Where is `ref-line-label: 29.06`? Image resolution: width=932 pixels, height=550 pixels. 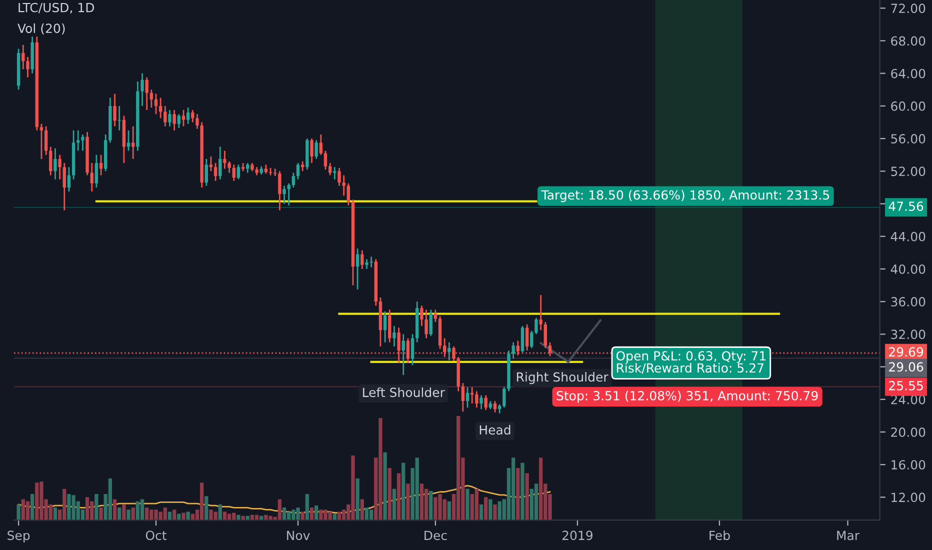
ref-line-label: 29.06 is located at coordinates (906, 367).